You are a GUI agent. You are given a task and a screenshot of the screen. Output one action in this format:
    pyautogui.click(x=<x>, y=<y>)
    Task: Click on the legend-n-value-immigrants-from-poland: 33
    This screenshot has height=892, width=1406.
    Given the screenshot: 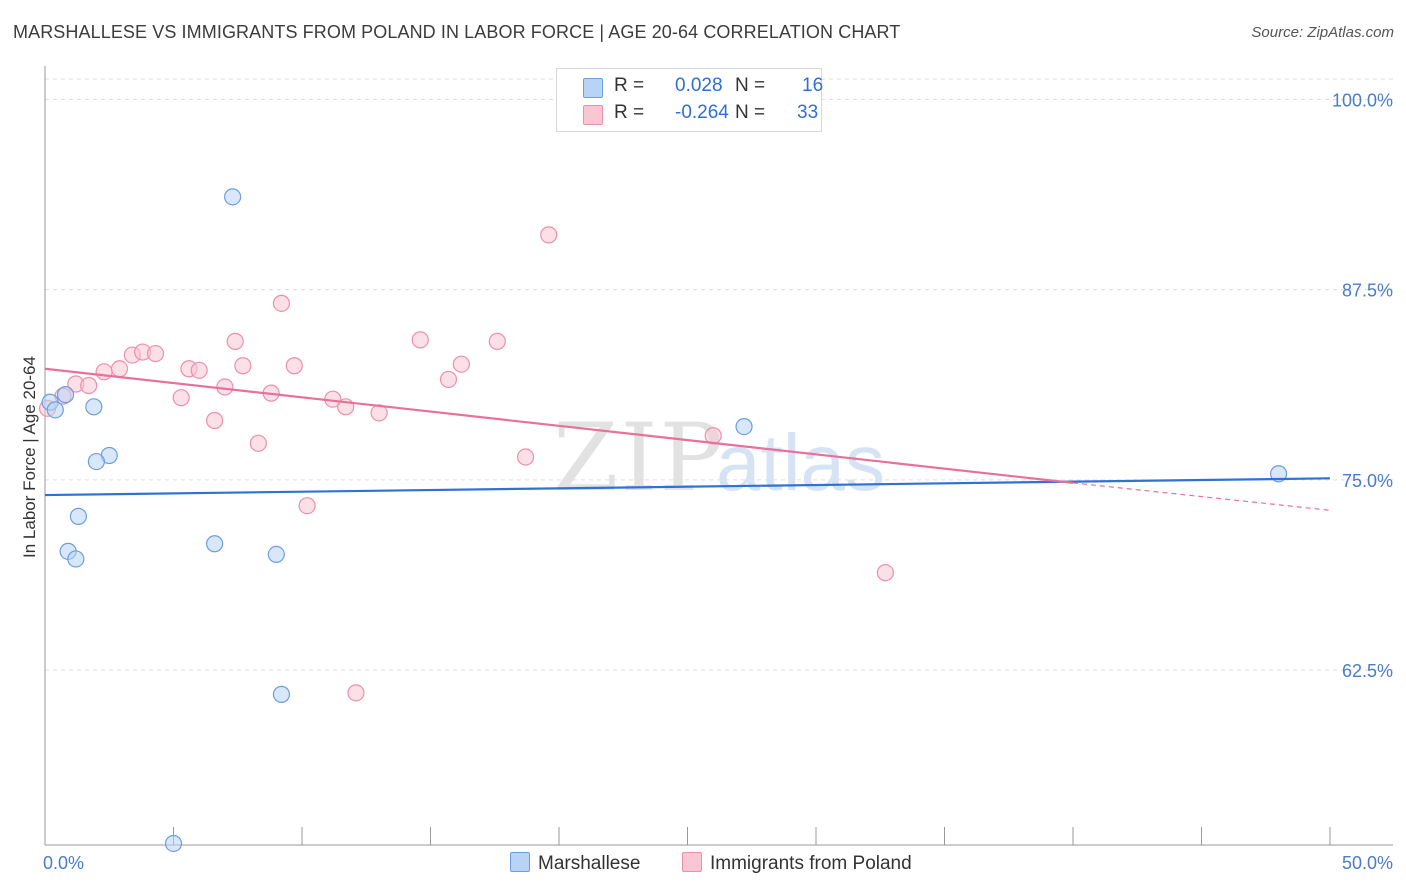 What is the action you would take?
    pyautogui.click(x=808, y=112)
    